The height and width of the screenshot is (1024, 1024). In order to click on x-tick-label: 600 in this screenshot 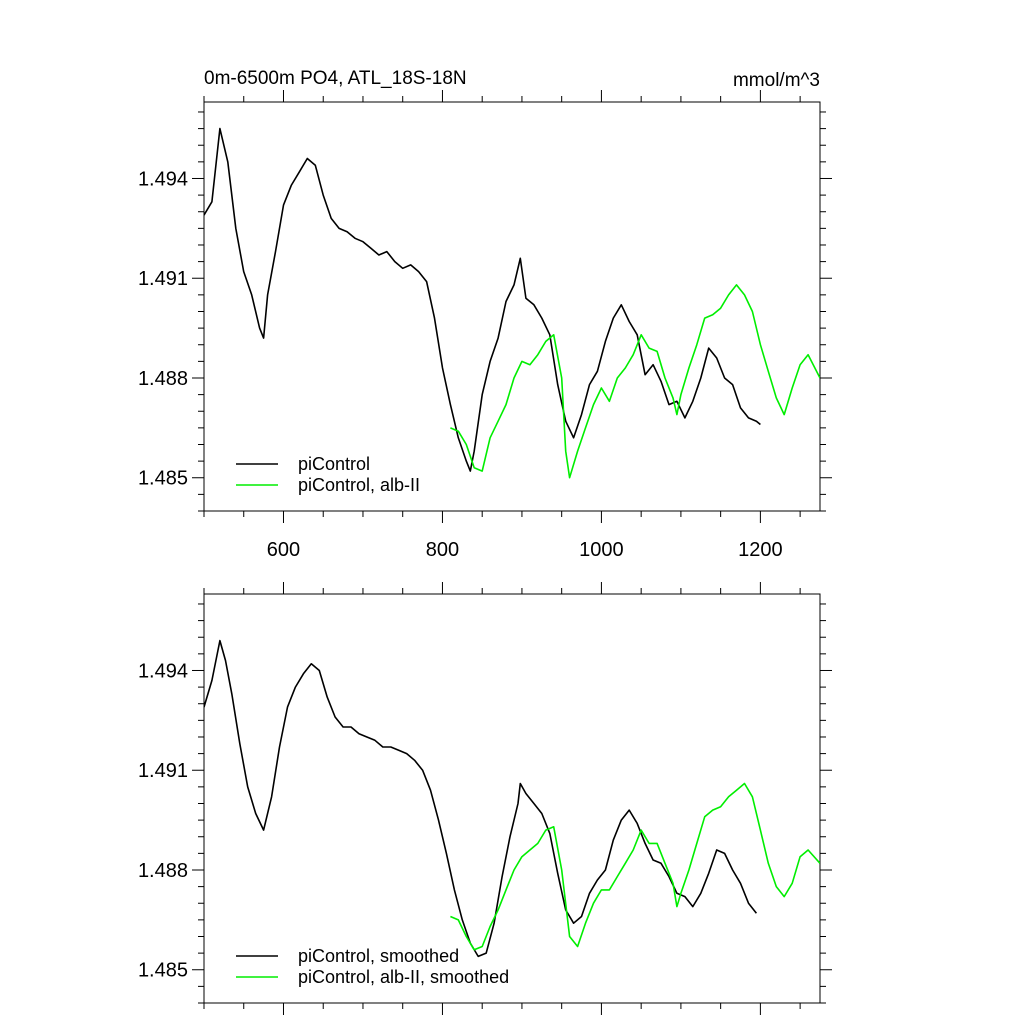, I will do `click(283, 550)`.